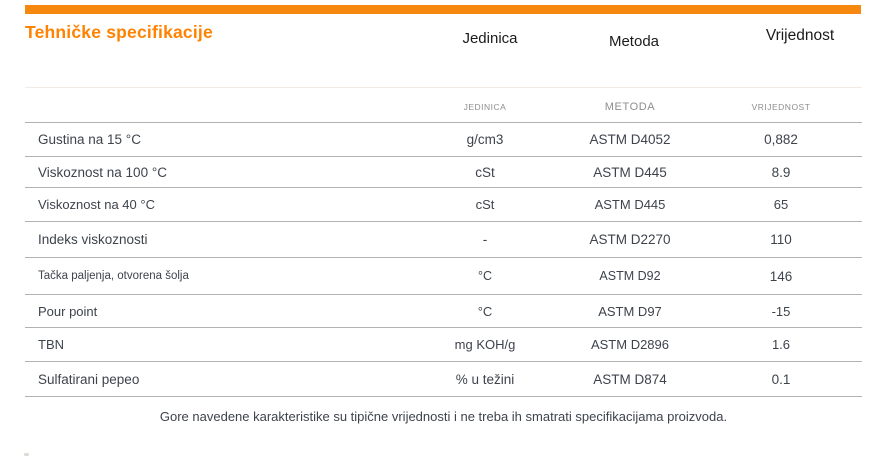 Image resolution: width=882 pixels, height=462 pixels. I want to click on table-row: TBN mg KOH/g ASTM D2896 1.6, so click(443, 345).